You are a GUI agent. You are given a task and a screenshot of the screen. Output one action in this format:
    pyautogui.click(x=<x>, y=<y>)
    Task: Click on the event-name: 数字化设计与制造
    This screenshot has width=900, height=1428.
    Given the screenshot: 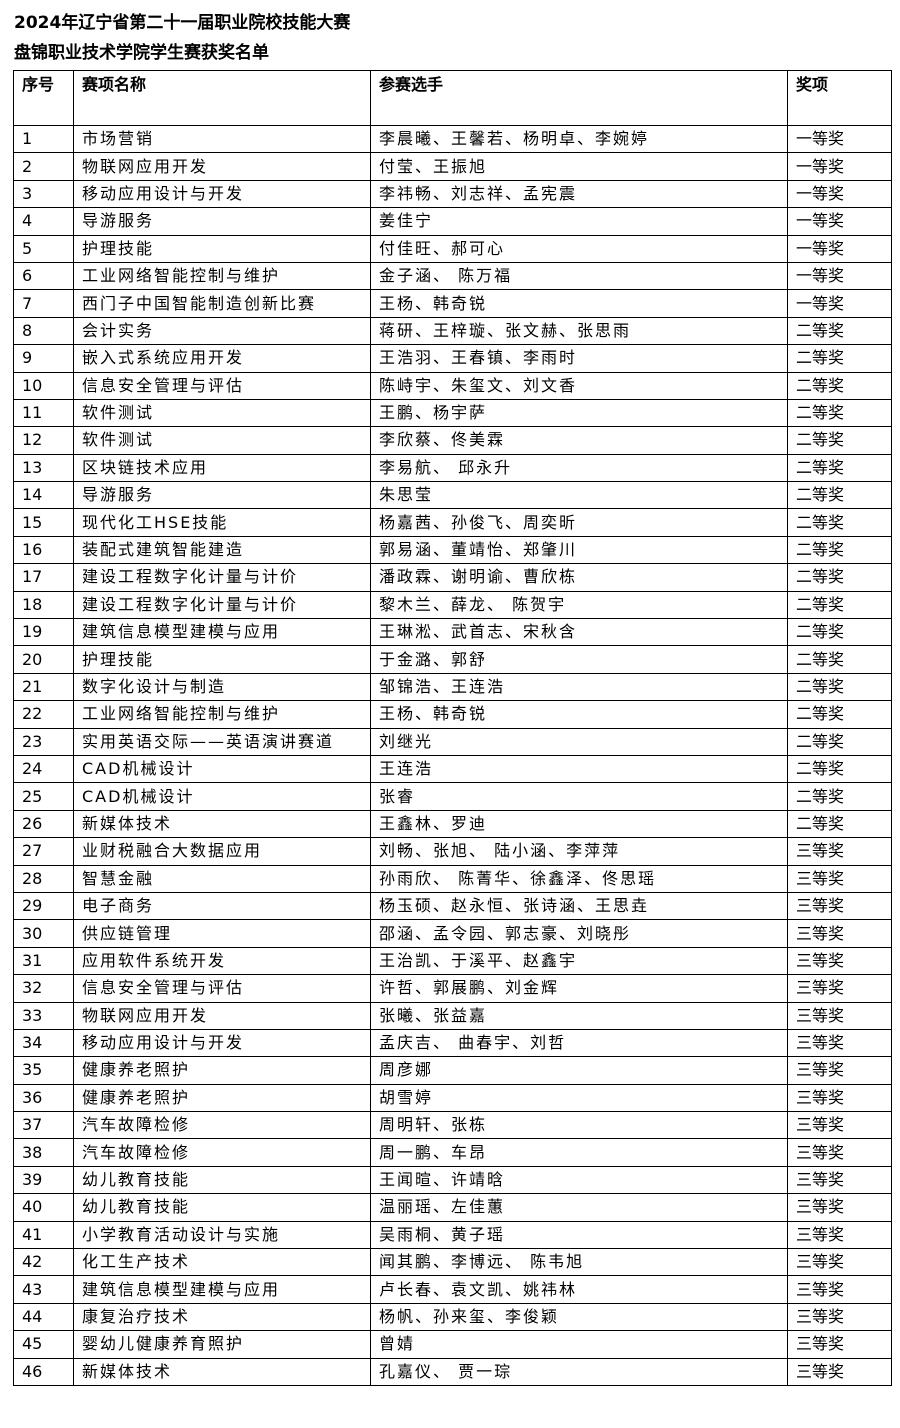 What is the action you would take?
    pyautogui.click(x=222, y=687)
    